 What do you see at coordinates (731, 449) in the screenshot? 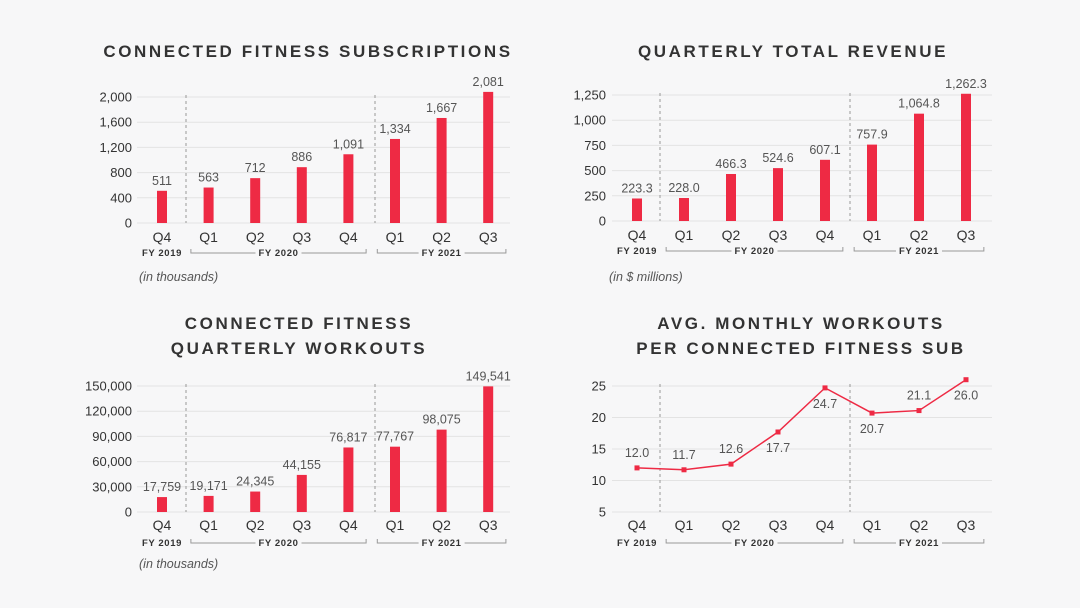
I see `data-label: 12.6` at bounding box center [731, 449].